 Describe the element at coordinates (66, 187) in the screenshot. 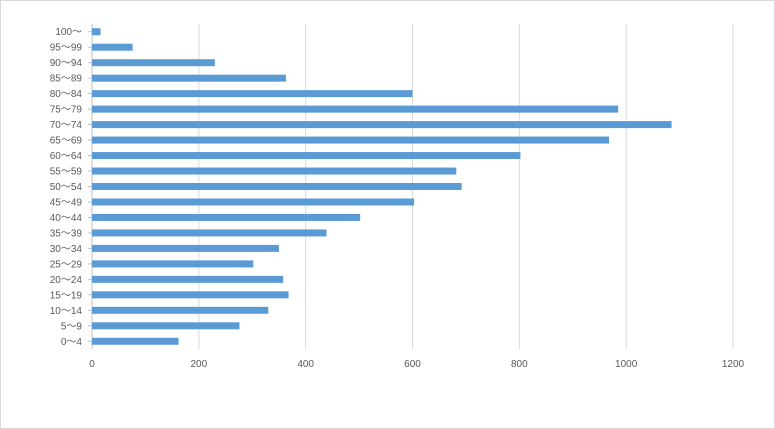

I see `y-tick-label: 50〜54` at that location.